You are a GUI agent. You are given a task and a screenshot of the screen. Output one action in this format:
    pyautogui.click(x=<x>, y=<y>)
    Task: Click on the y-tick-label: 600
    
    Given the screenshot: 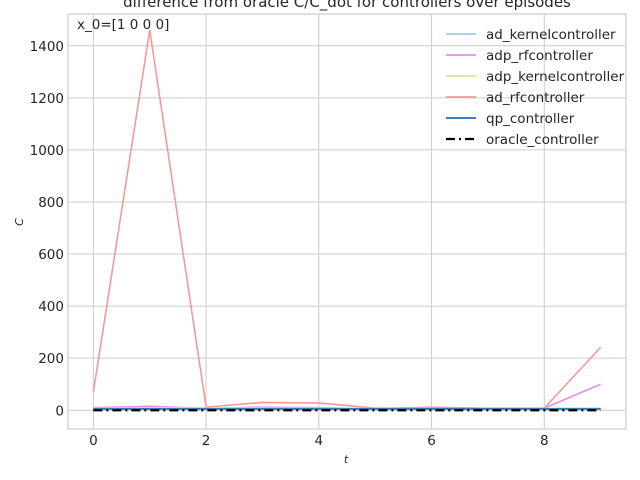 What is the action you would take?
    pyautogui.click(x=51, y=255)
    